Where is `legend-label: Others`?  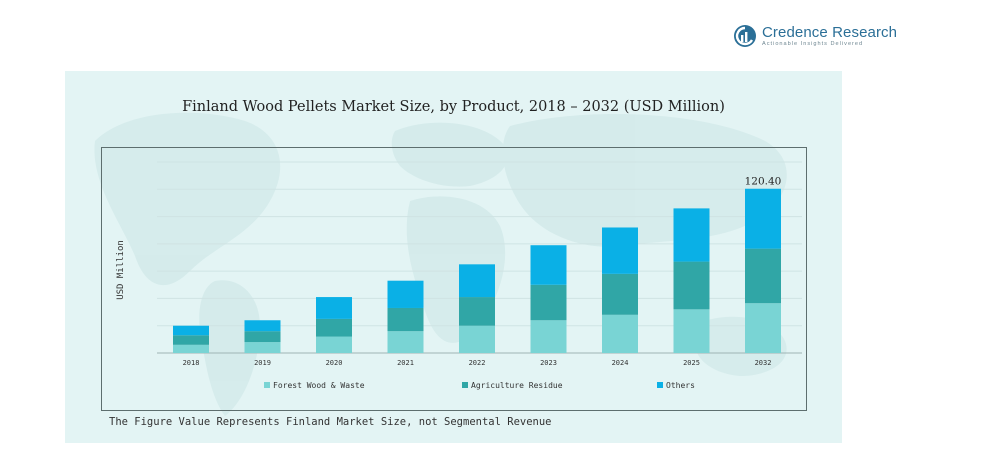 legend-label: Others is located at coordinates (680, 385).